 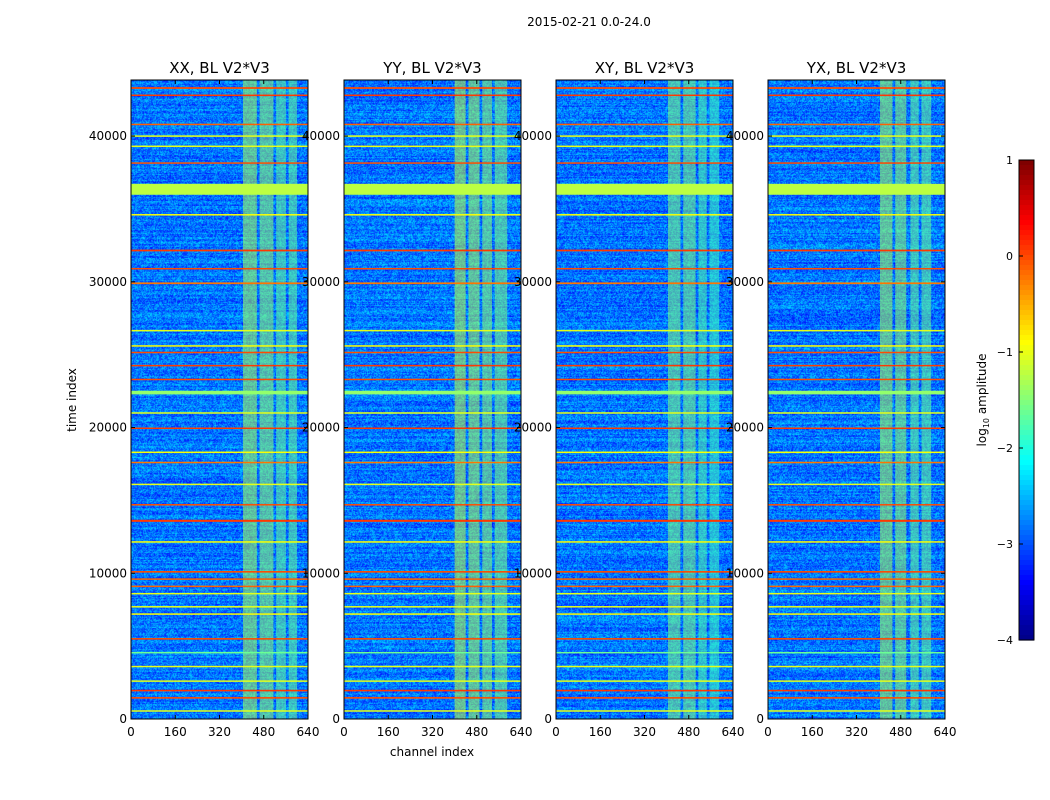 I want to click on x-tick-label: 640, so click(x=308, y=732).